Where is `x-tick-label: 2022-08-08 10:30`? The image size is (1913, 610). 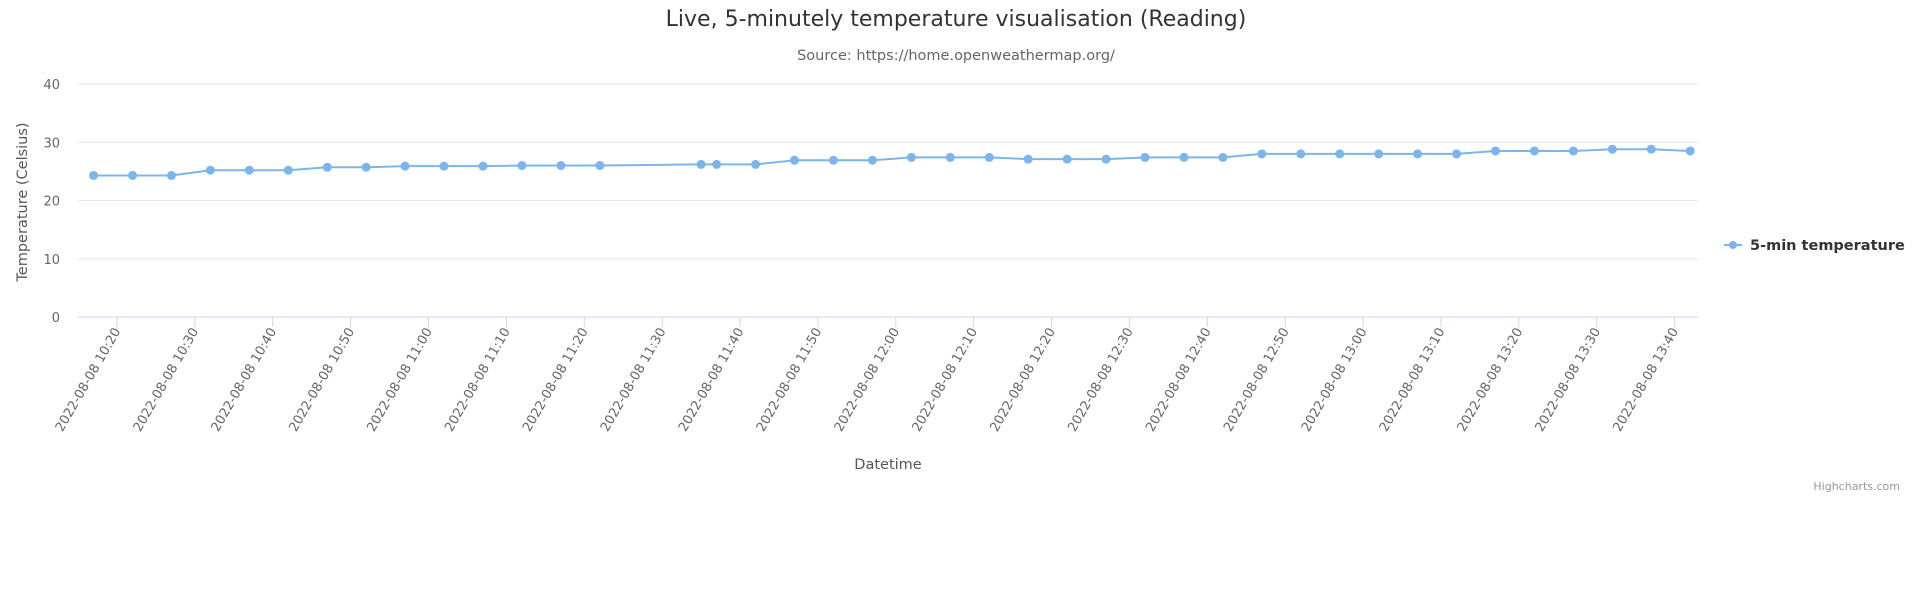
x-tick-label: 2022-08-08 10:30 is located at coordinates (167, 380).